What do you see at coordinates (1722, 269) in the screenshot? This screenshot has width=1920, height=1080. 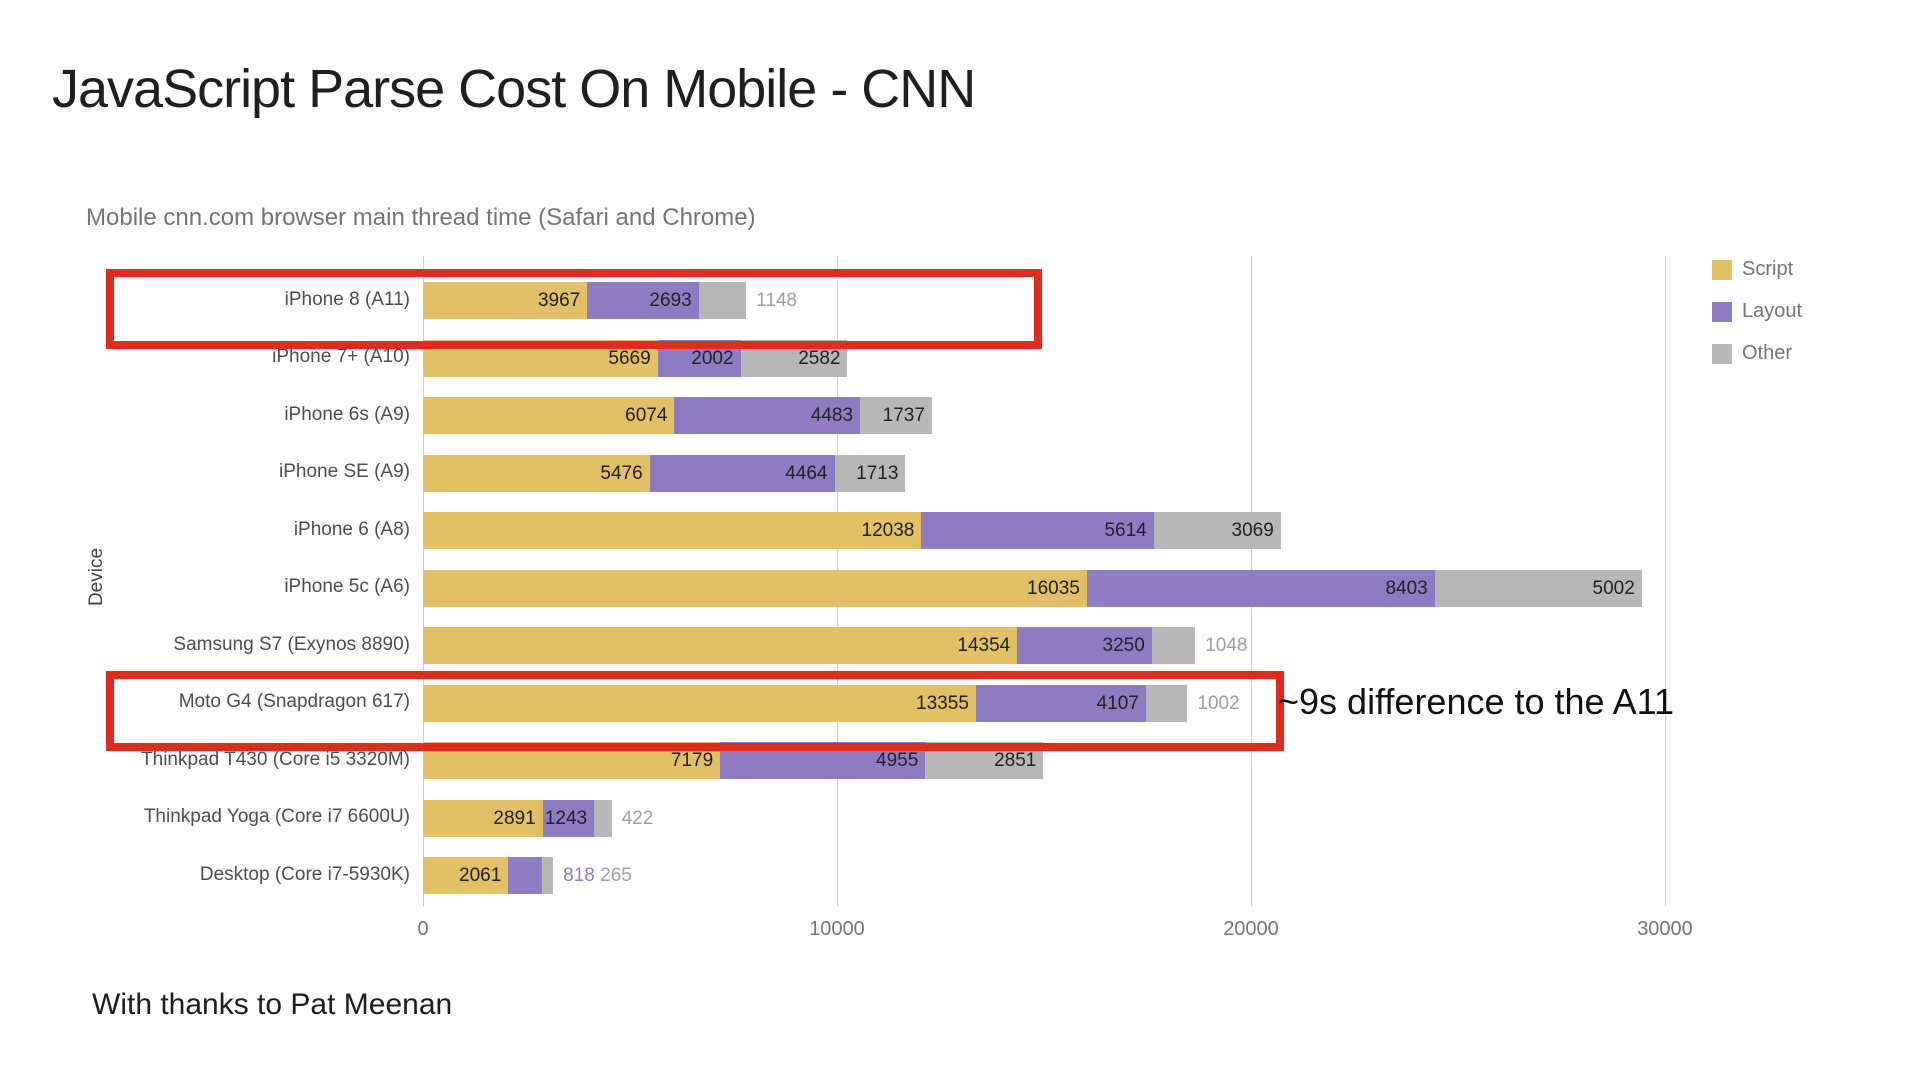 I see `script-swatch-icon` at bounding box center [1722, 269].